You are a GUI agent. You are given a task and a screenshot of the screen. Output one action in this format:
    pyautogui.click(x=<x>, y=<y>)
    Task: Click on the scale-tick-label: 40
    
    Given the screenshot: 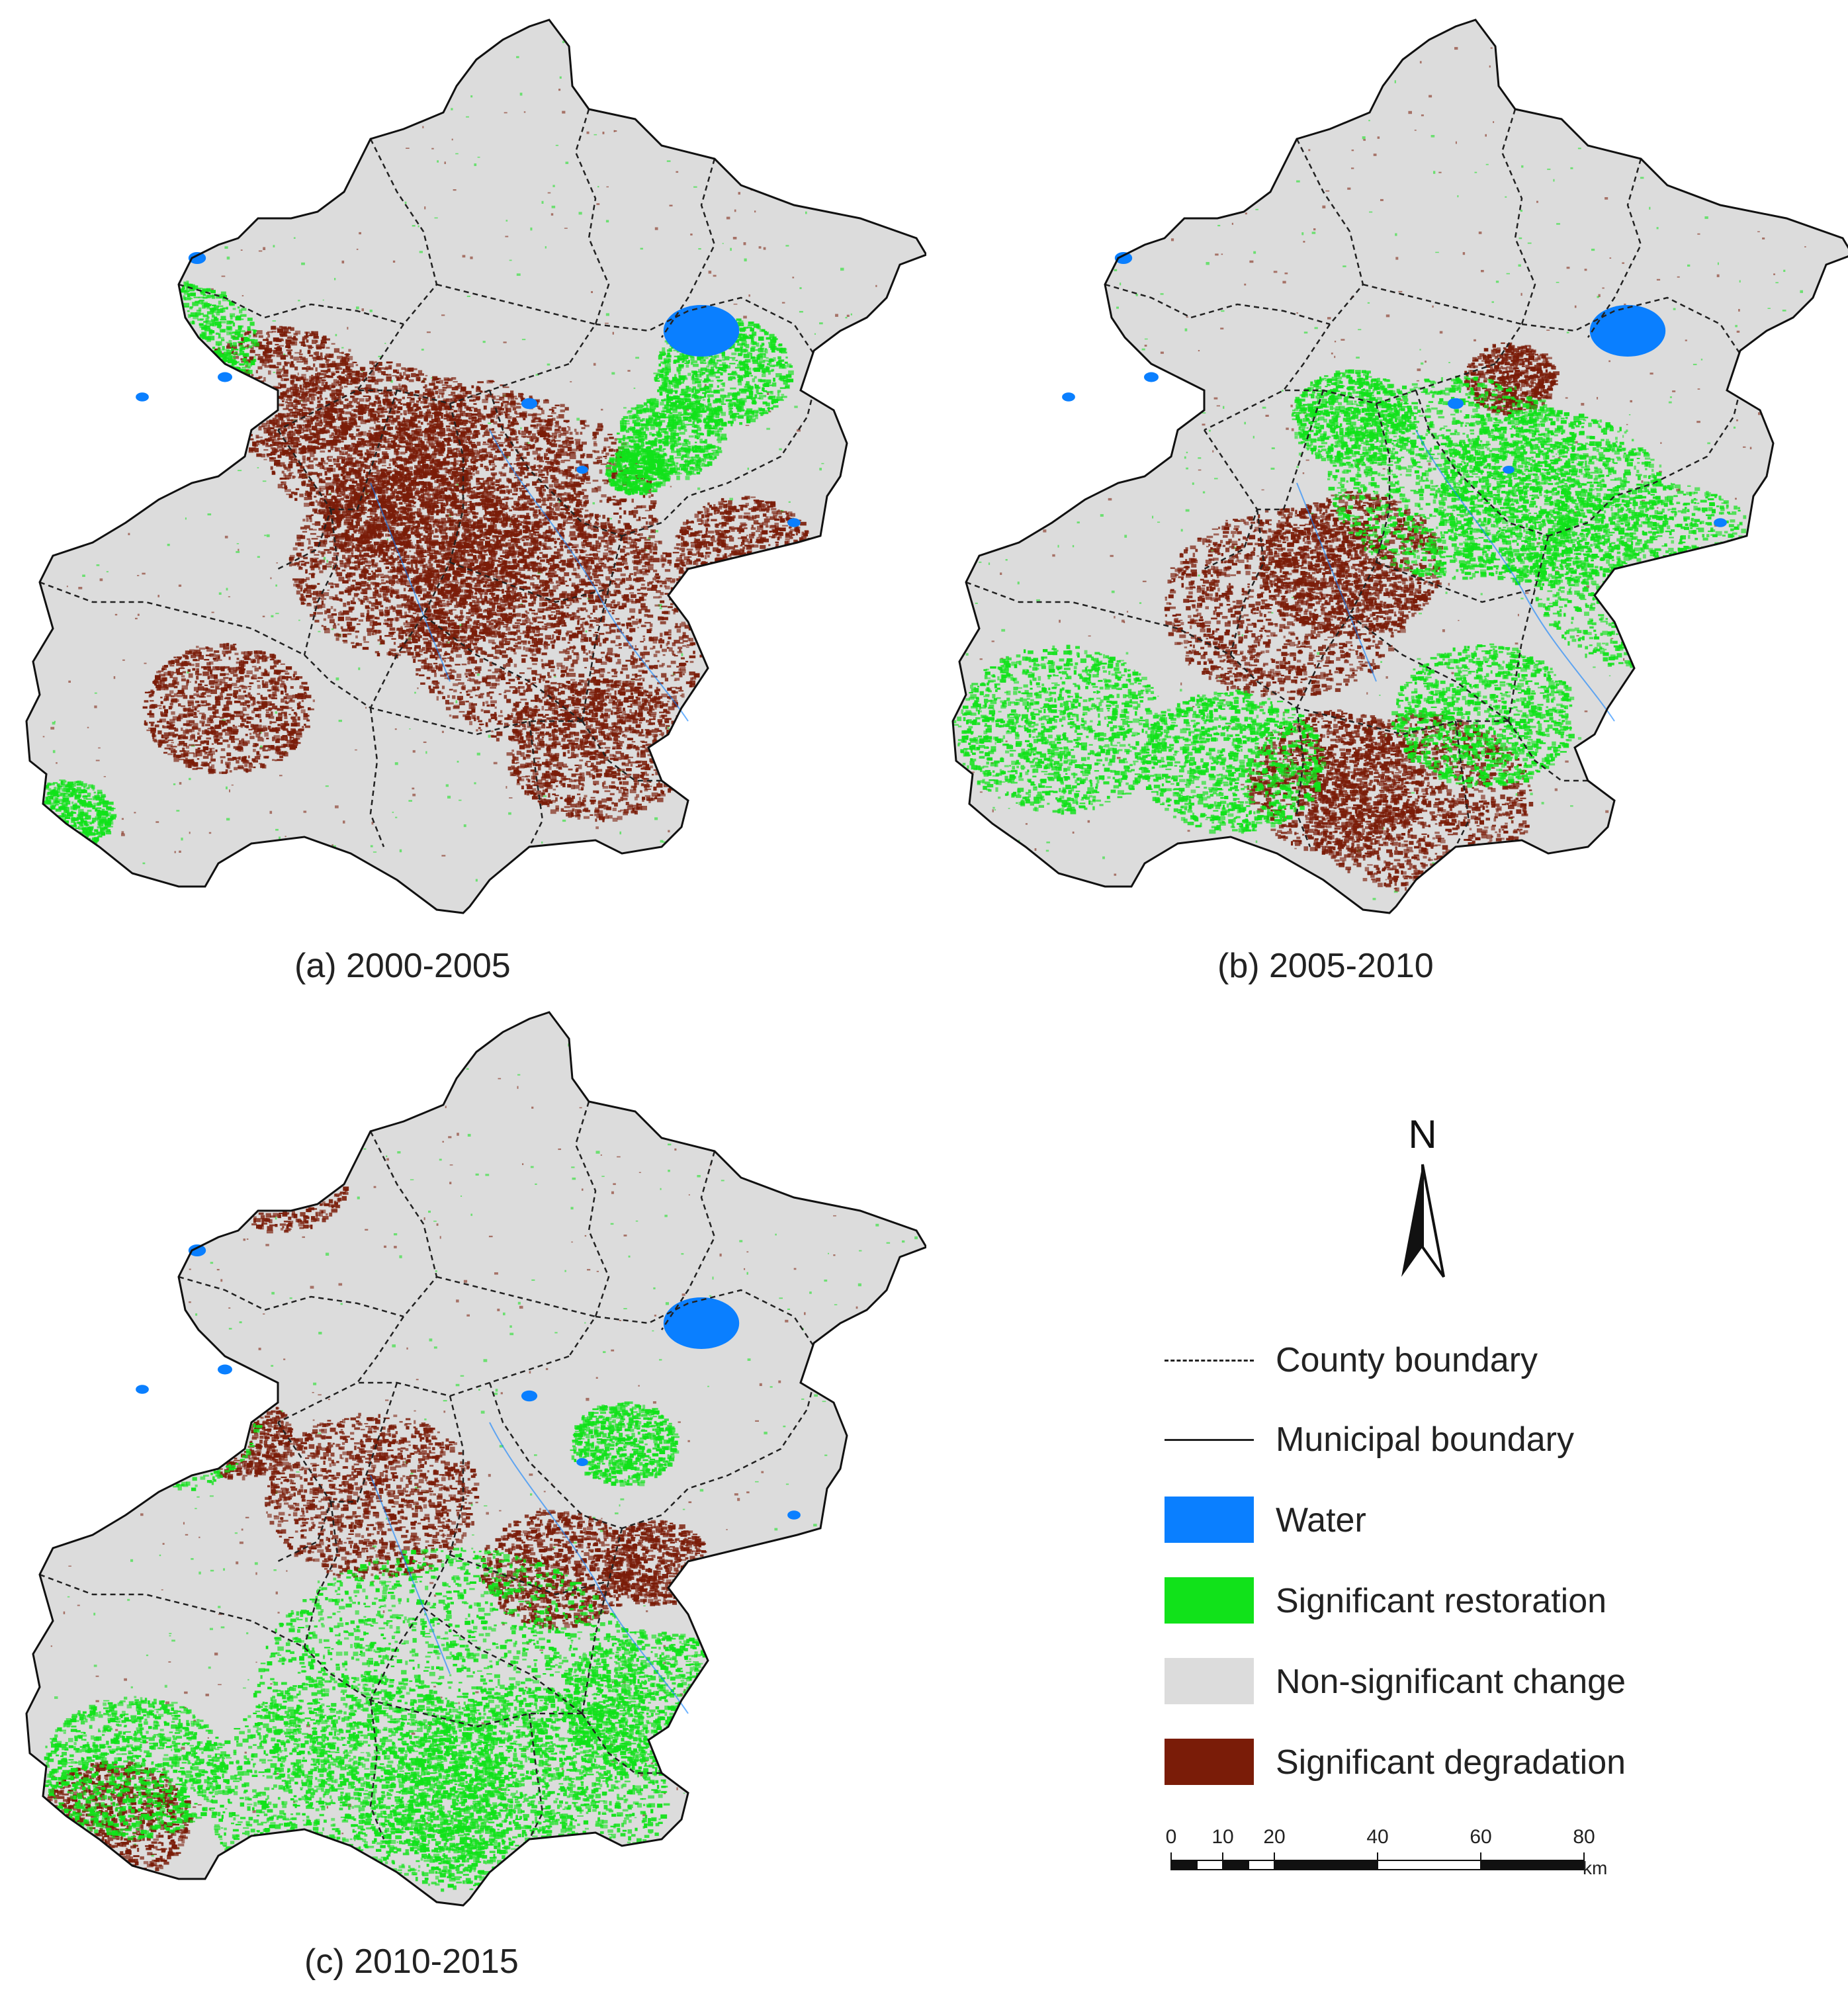 What is the action you would take?
    pyautogui.click(x=1377, y=1837)
    